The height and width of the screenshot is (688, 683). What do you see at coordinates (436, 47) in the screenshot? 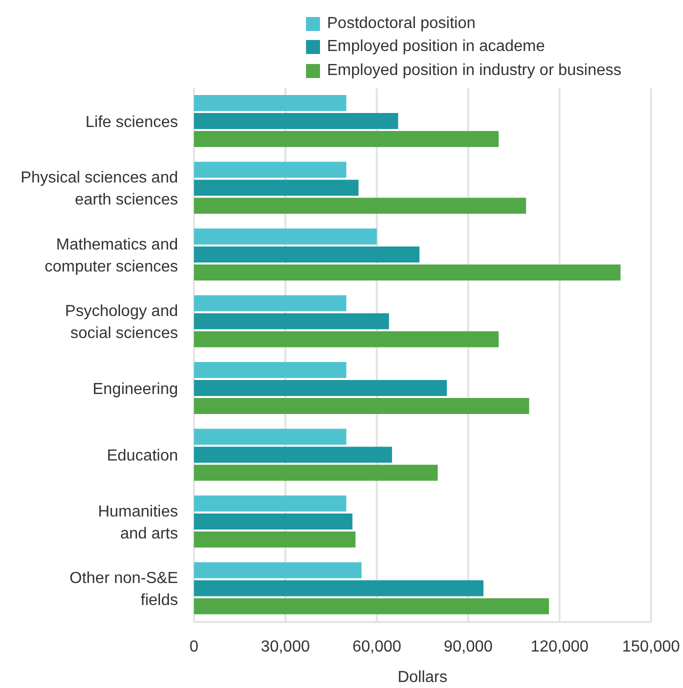
I see `legend-label: Employed position in academe` at bounding box center [436, 47].